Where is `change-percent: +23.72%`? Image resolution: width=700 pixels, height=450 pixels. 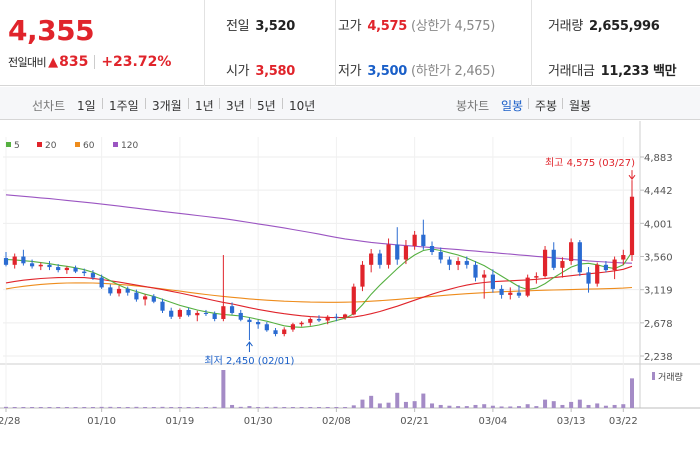
change-percent: +23.72% is located at coordinates (136, 62).